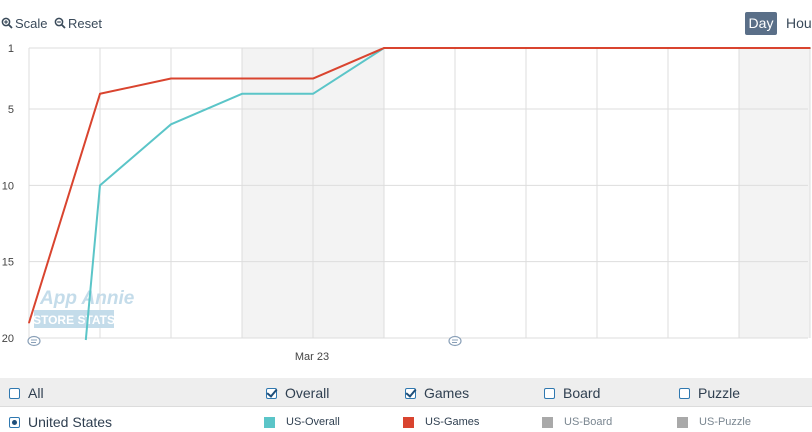 This screenshot has height=432, width=812. Describe the element at coordinates (11, 49) in the screenshot. I see `y-tick-label-1: 1` at that location.